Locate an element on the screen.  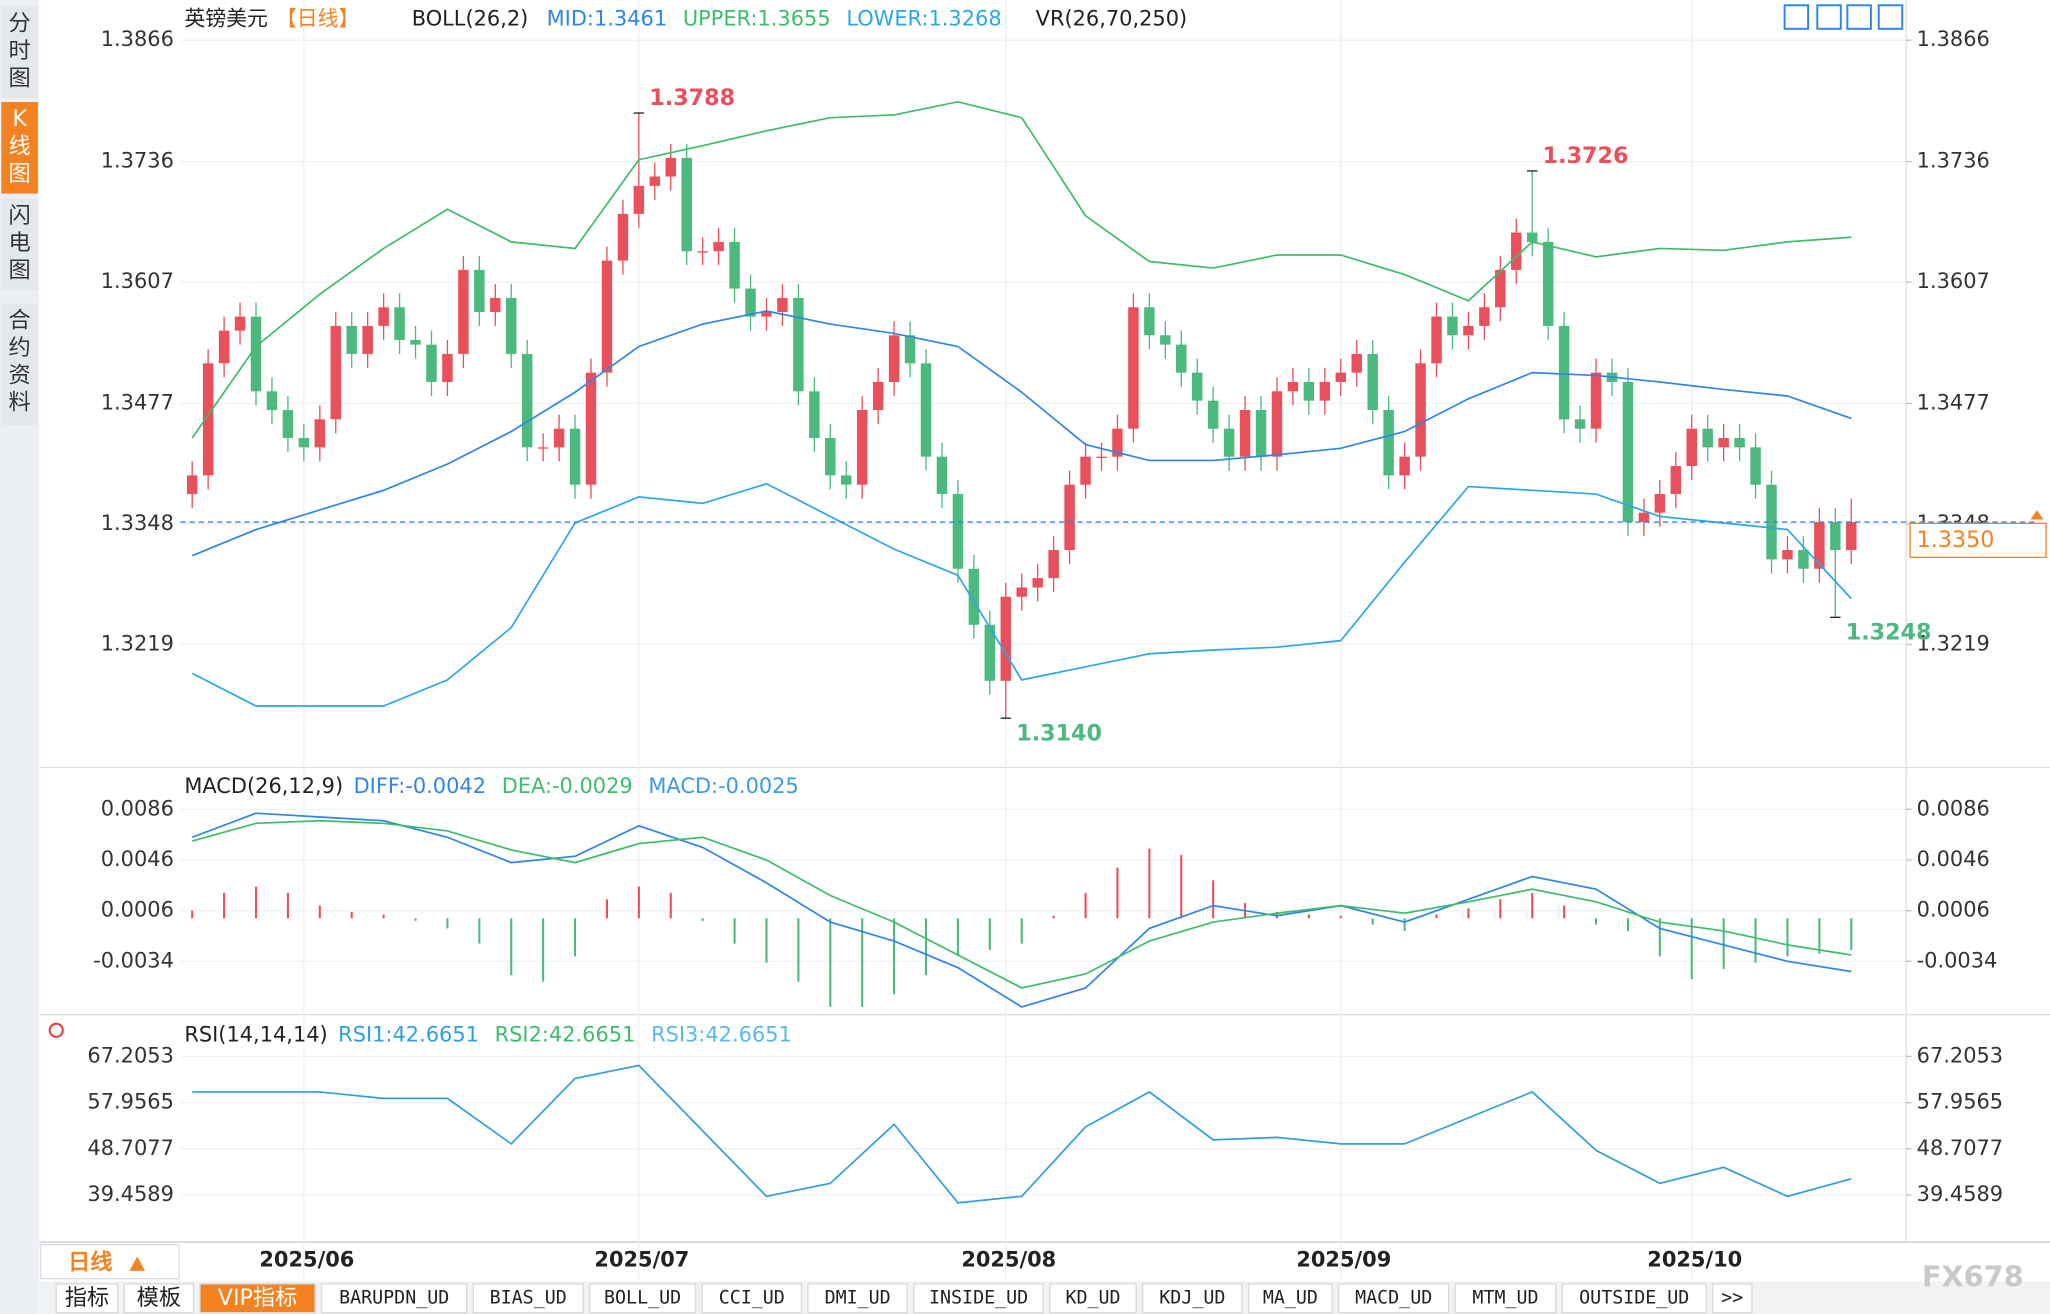
toolbar-label: MA_UD is located at coordinates (1290, 1297).